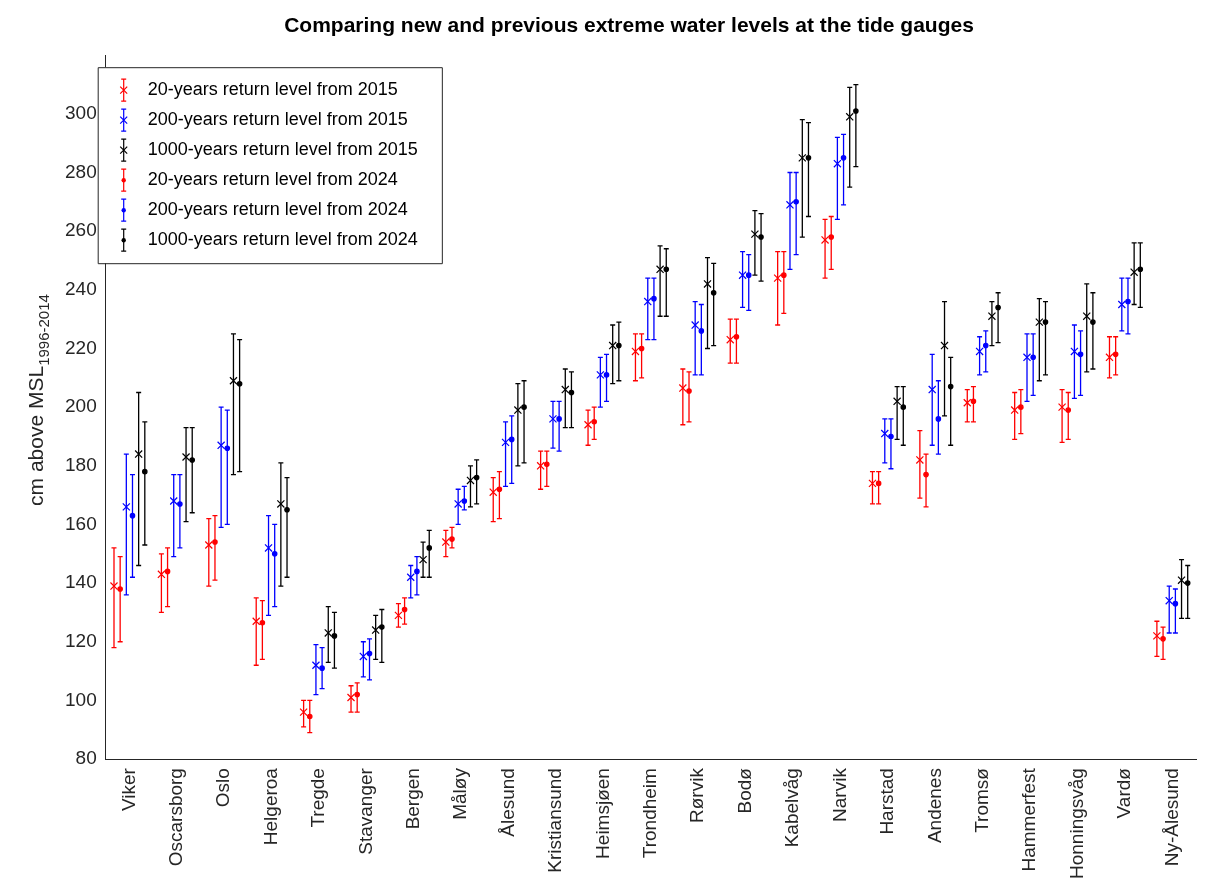 This screenshot has height=886, width=1206. Describe the element at coordinates (282, 239) in the screenshot. I see `legend-label: 1000-years return level from 2024` at that location.